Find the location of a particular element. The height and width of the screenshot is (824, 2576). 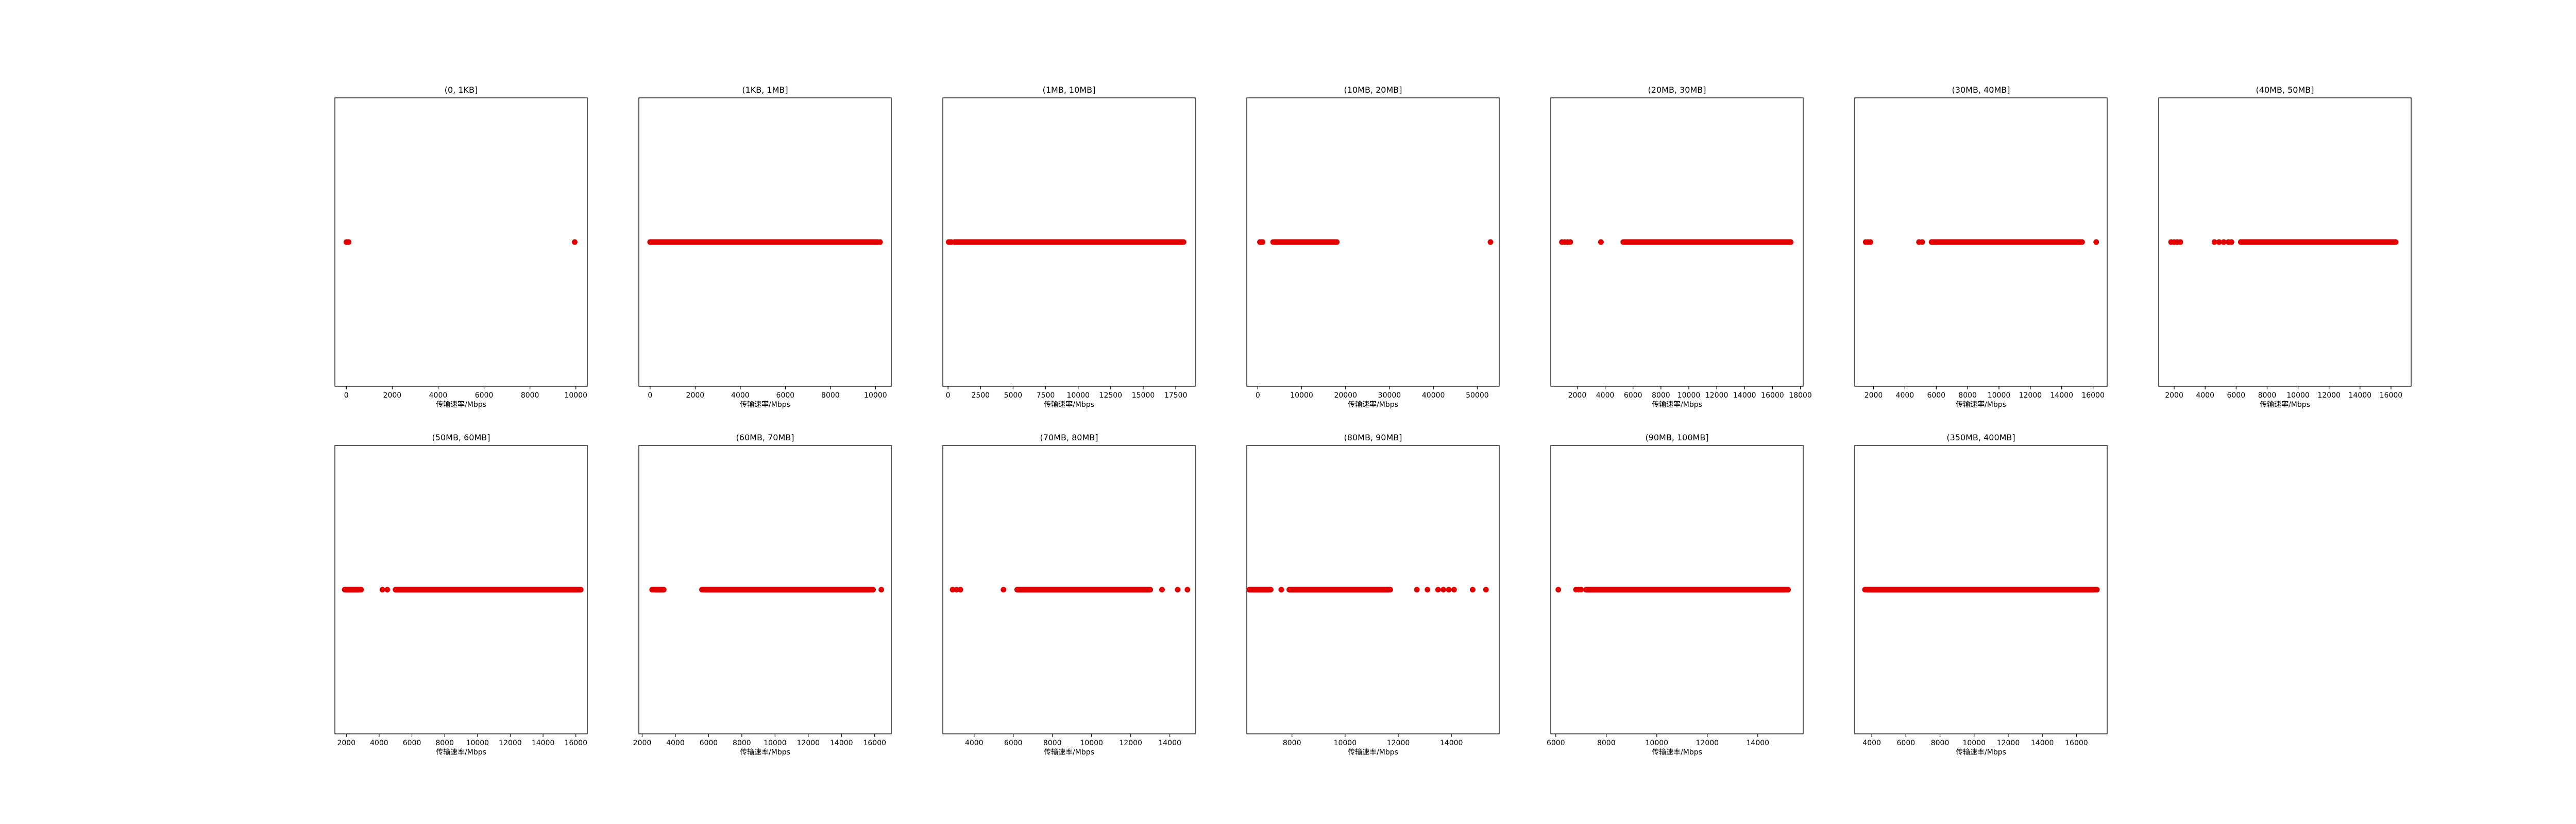

x-tick-label: 30000 is located at coordinates (1389, 395).